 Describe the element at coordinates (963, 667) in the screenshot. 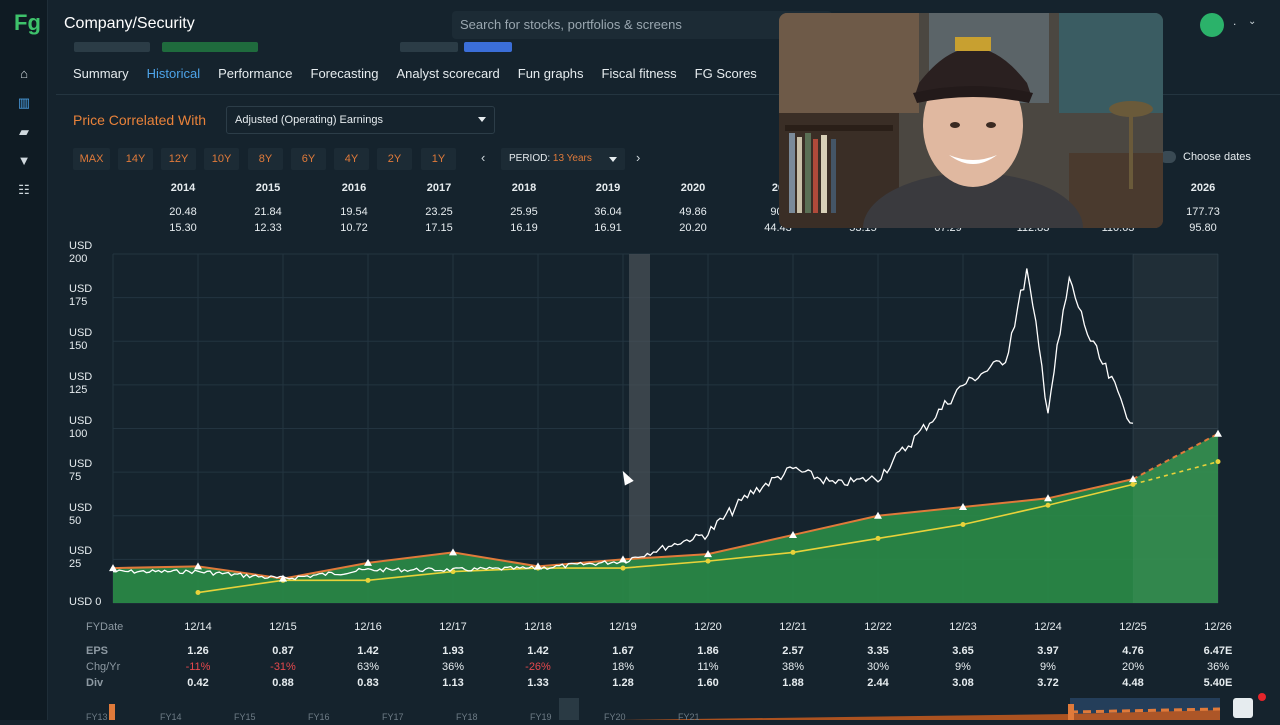

I see `change-value: 9%` at that location.